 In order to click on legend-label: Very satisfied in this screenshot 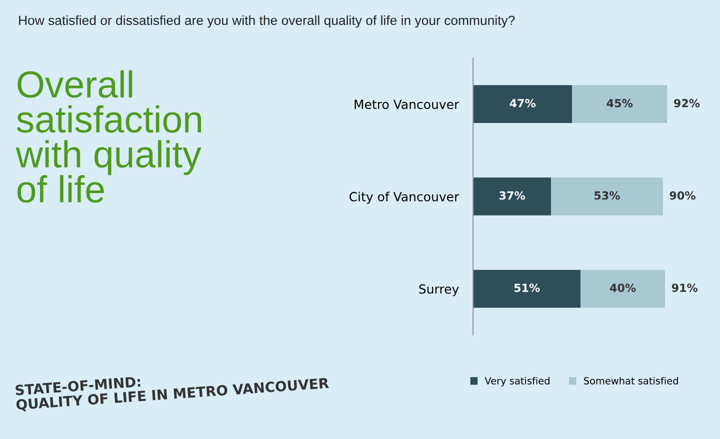, I will do `click(517, 381)`.